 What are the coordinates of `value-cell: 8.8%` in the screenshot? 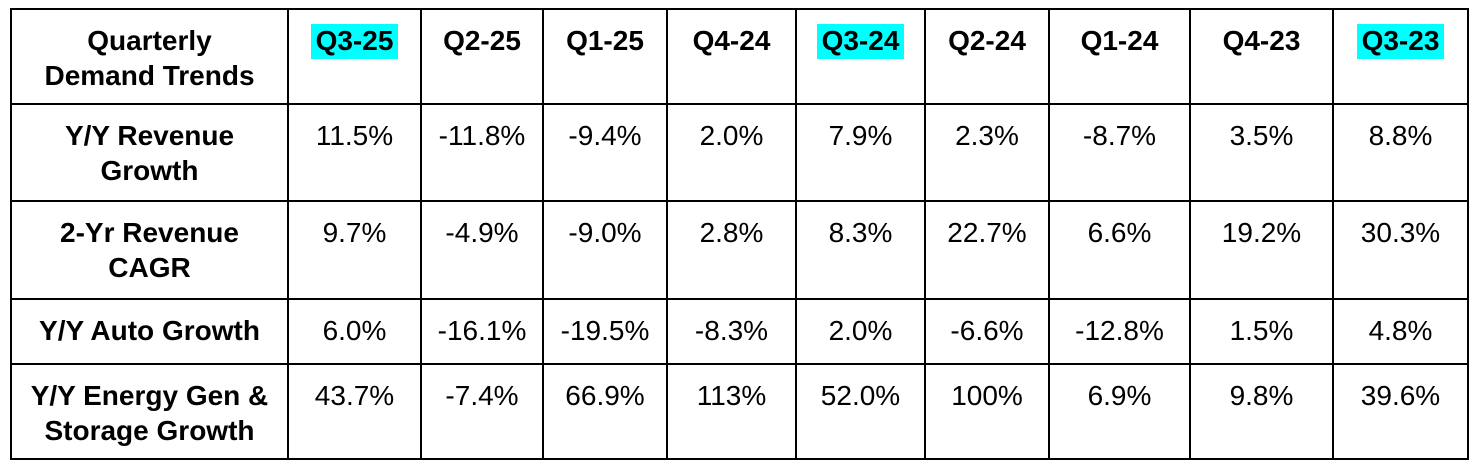 It's located at (1400, 152).